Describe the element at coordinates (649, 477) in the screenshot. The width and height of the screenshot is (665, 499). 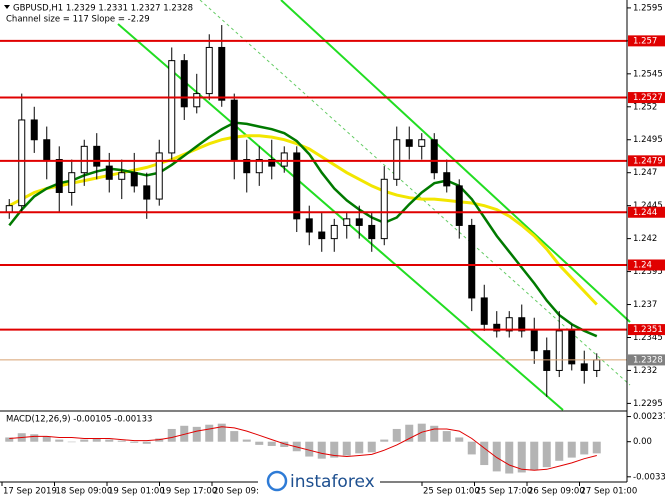
I see `y-tick-label: -0.00331` at that location.